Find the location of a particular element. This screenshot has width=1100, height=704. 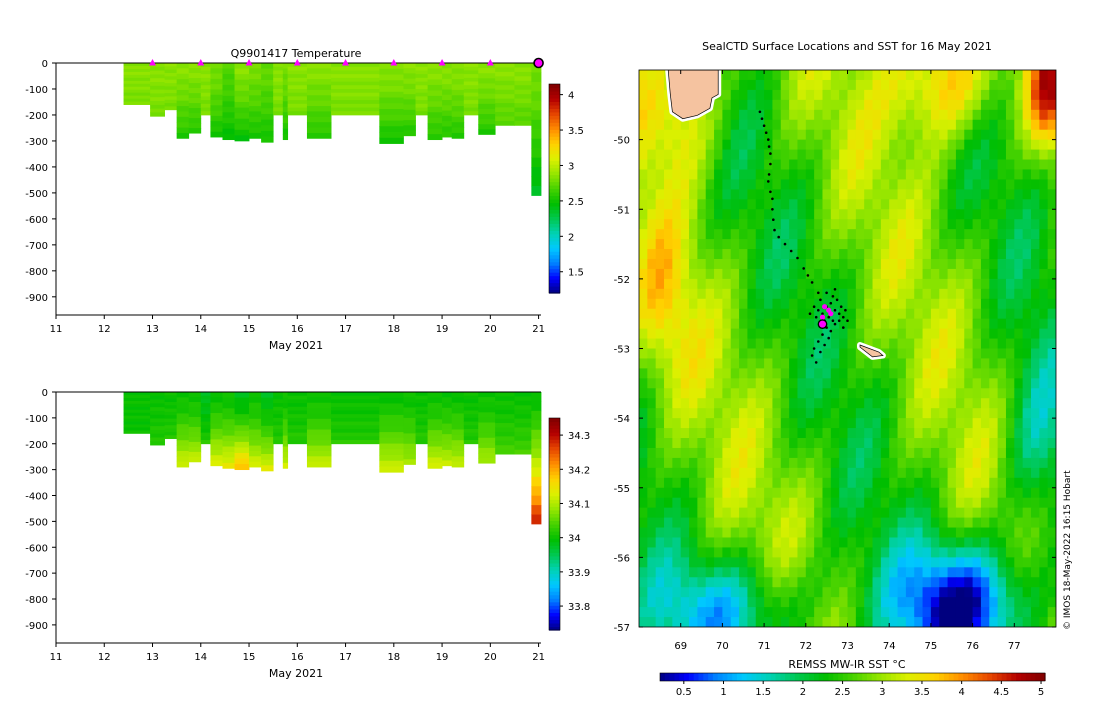

colorbar-segment is located at coordinates (554, 543).